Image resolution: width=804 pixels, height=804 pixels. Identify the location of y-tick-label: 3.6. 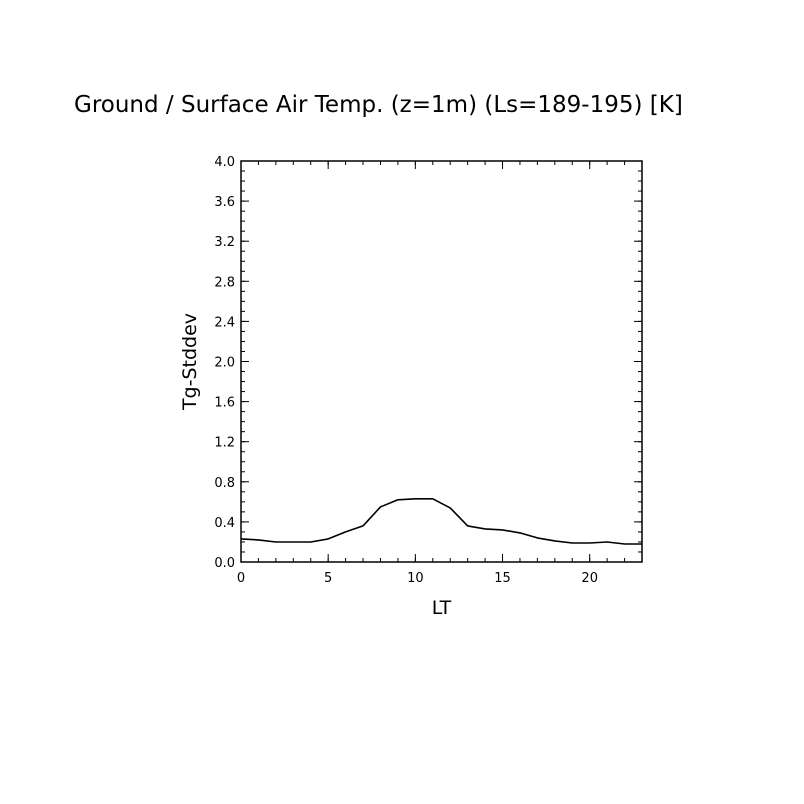
(224, 202).